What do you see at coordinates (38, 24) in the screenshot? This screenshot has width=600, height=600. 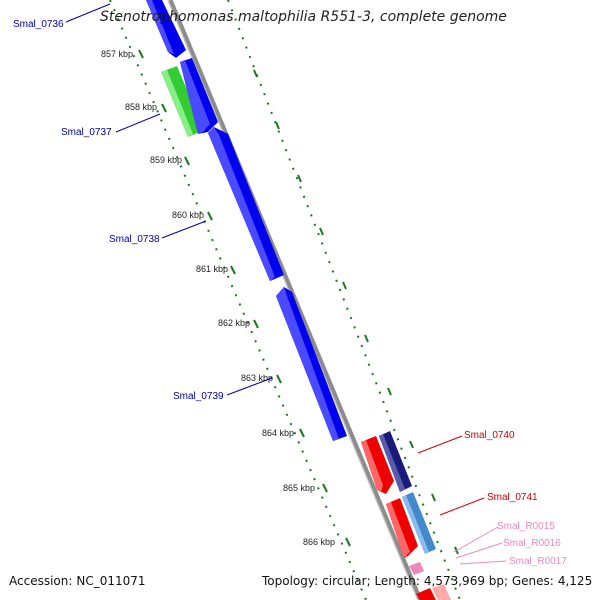 I see `gene-label-smal-0736: Smal_0736` at bounding box center [38, 24].